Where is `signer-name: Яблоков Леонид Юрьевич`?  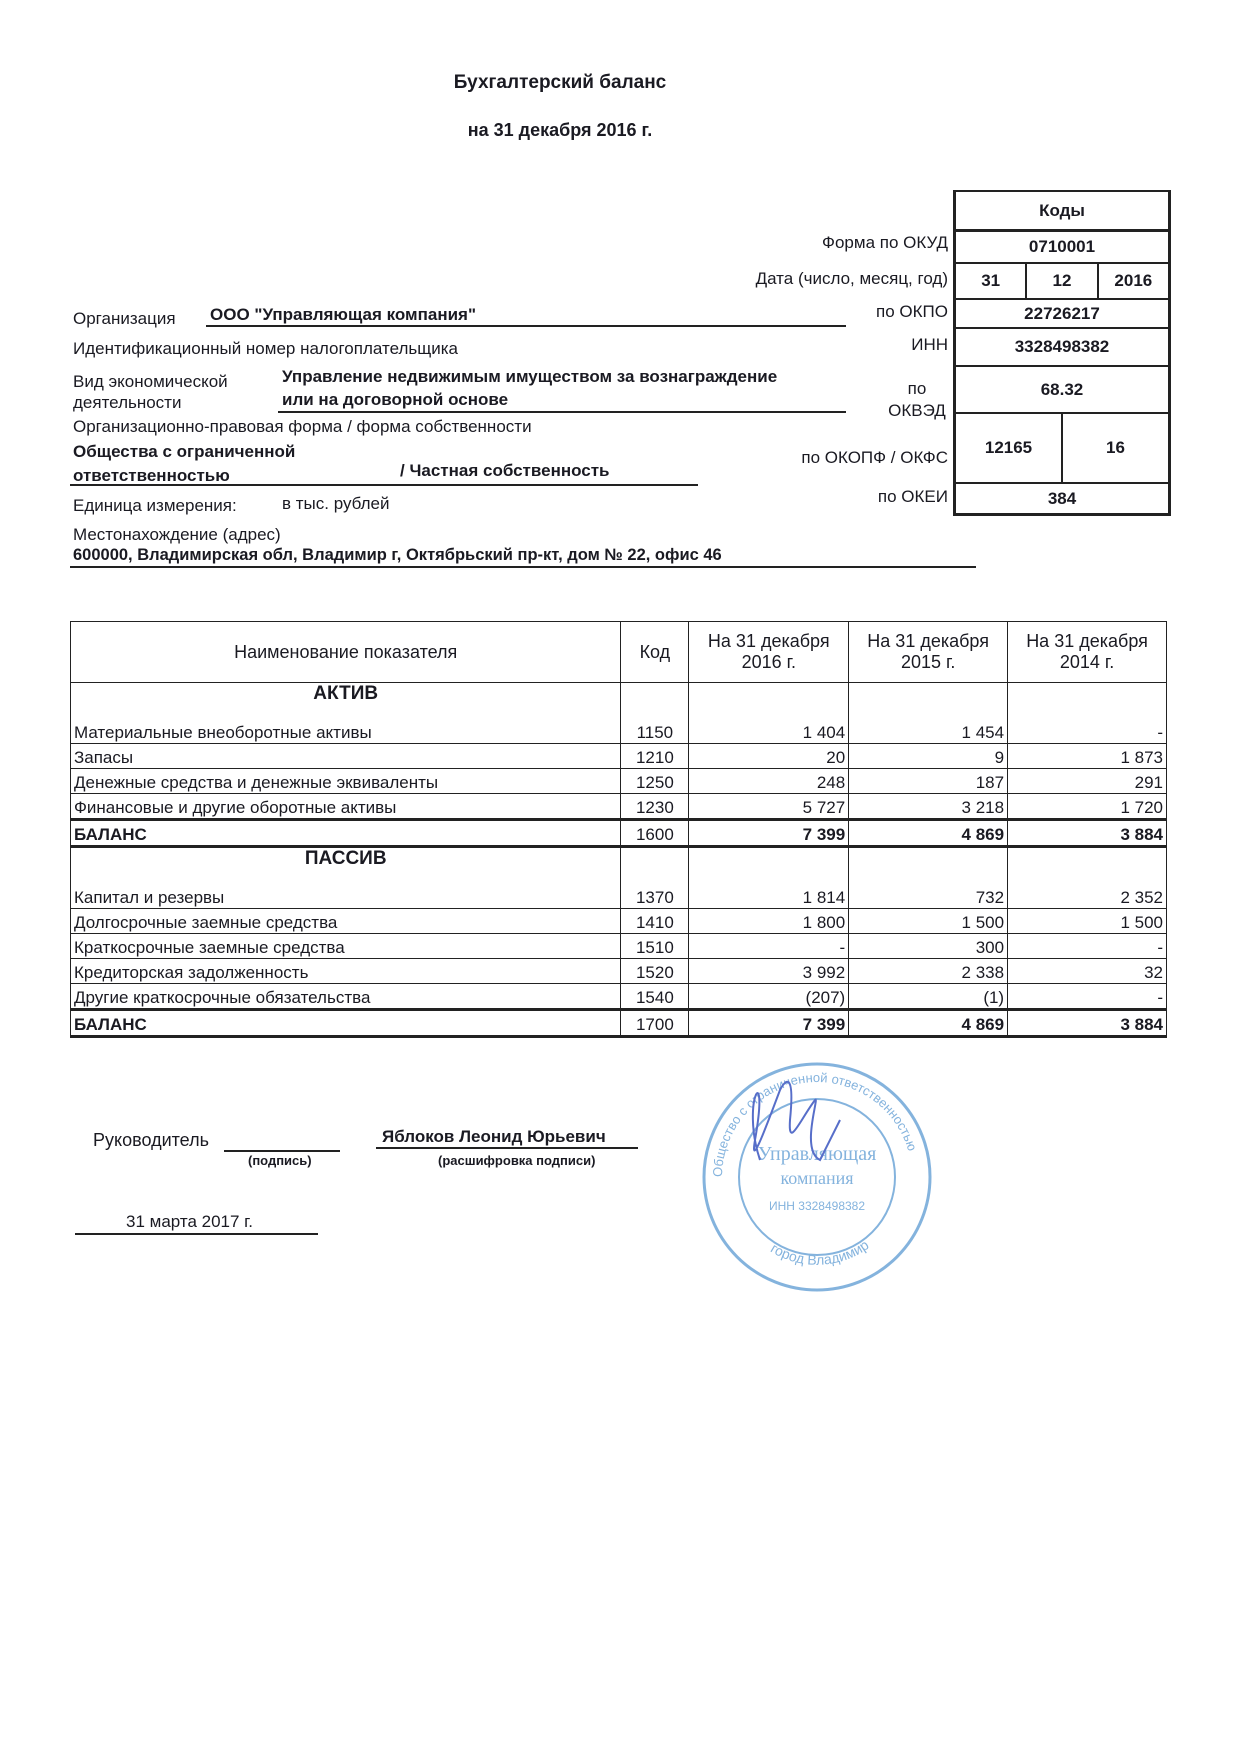
signer-name: Яблоков Леонид Юрьевич is located at coordinates (494, 1136).